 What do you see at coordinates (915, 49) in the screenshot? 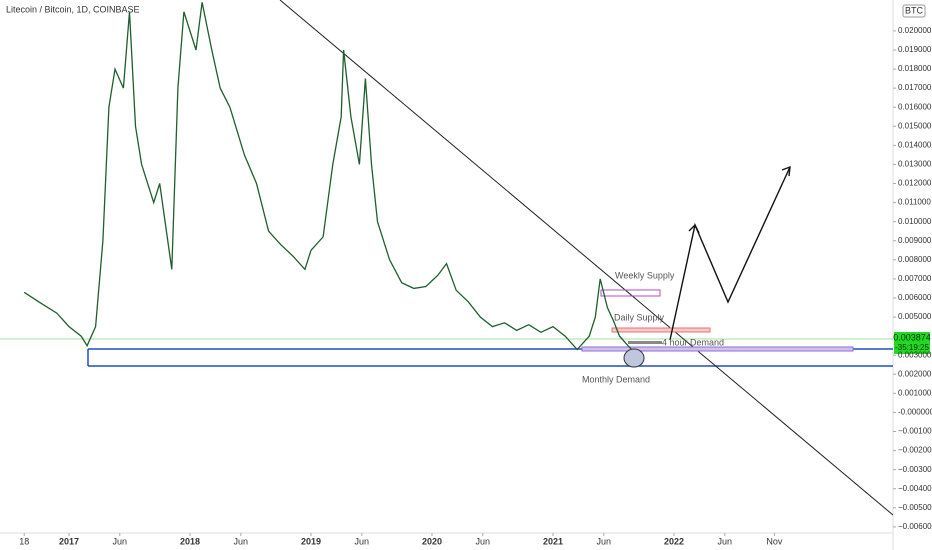
I see `y-tick-label: 0.019000` at bounding box center [915, 49].